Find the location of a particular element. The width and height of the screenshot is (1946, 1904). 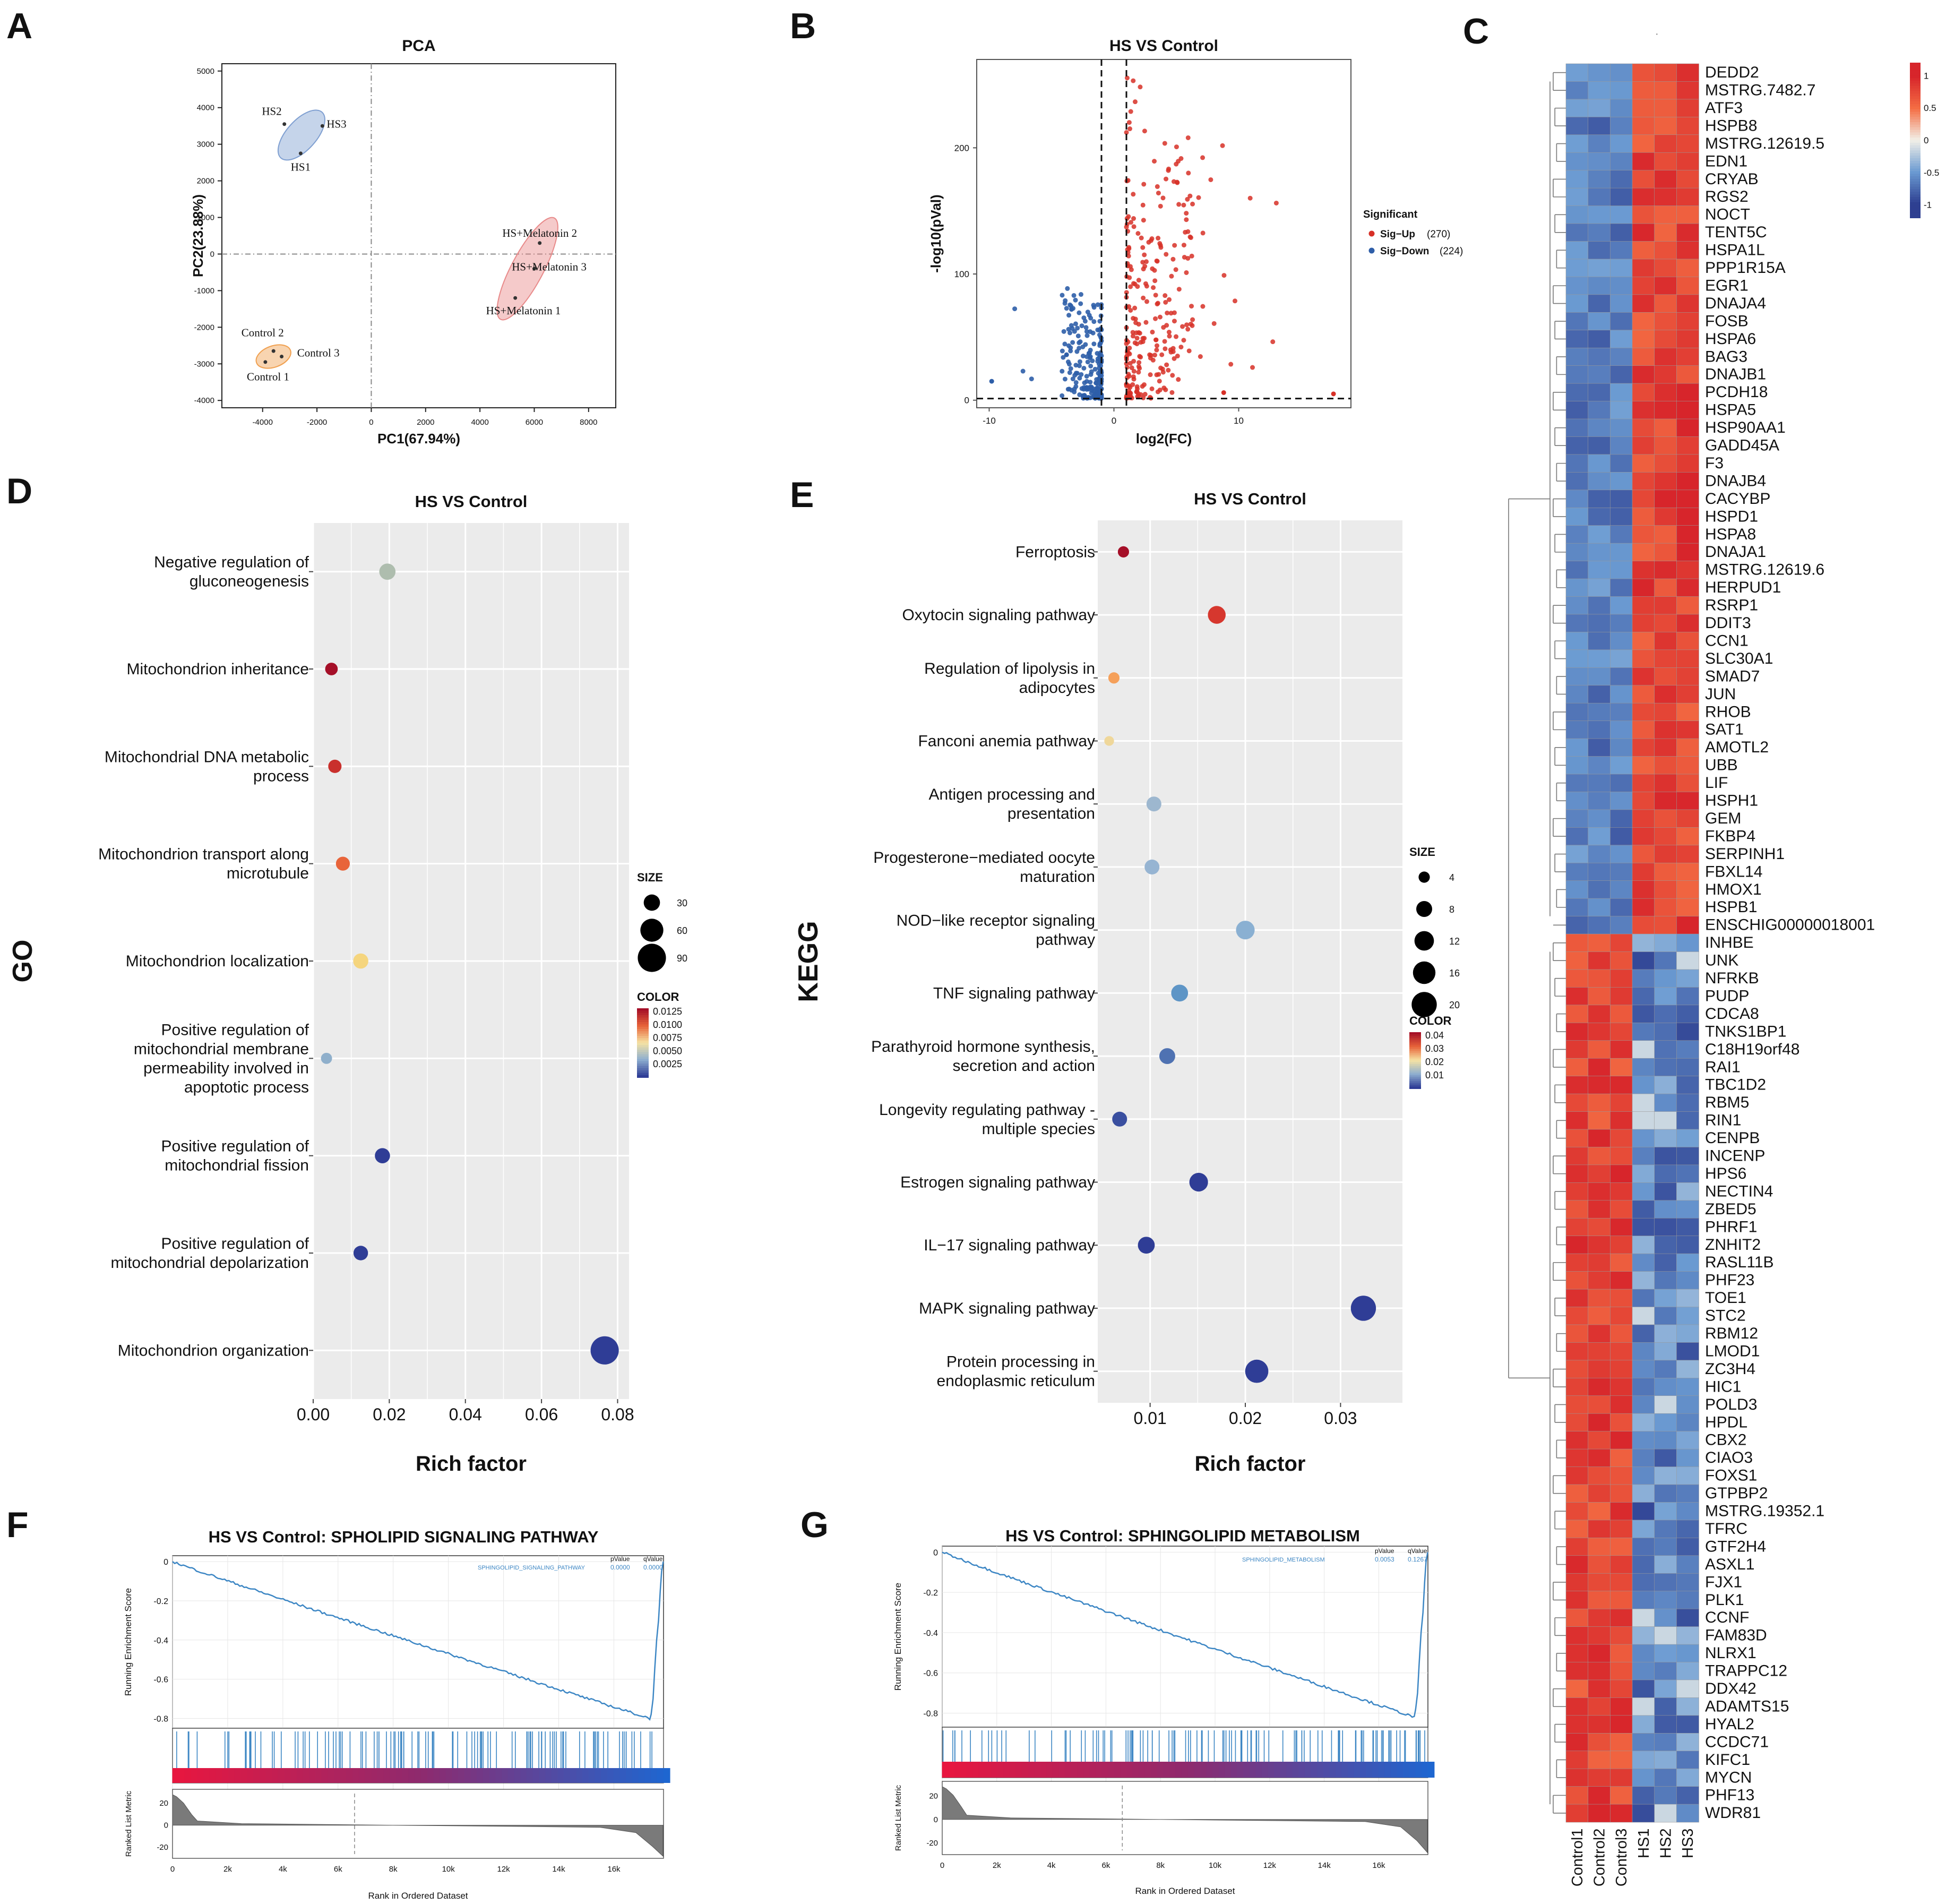

heatmap-gene-label: MSTRG.19352.1 is located at coordinates (1764, 1512).